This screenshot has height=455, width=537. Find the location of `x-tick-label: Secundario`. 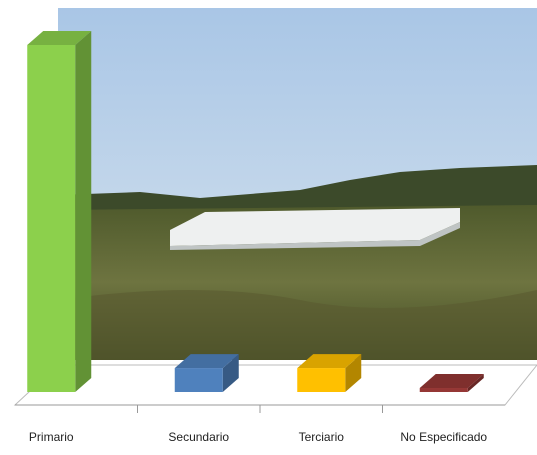

x-tick-label: Secundario is located at coordinates (198, 437).